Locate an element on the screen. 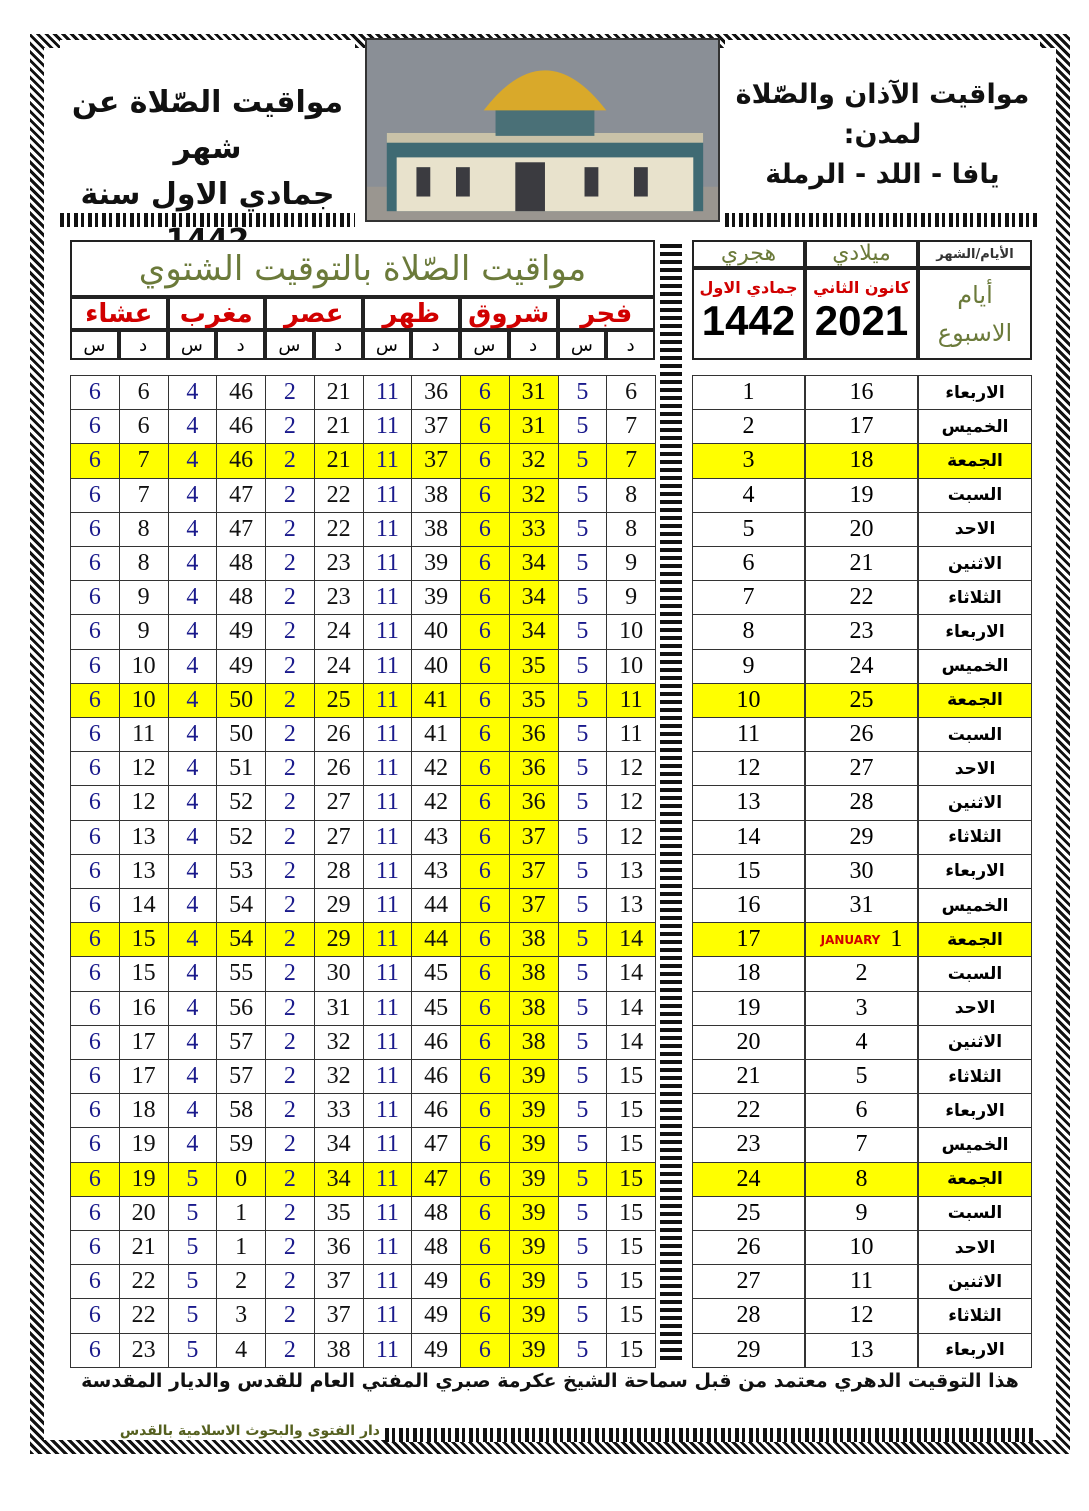  time-cell: 47 is located at coordinates (241, 495).